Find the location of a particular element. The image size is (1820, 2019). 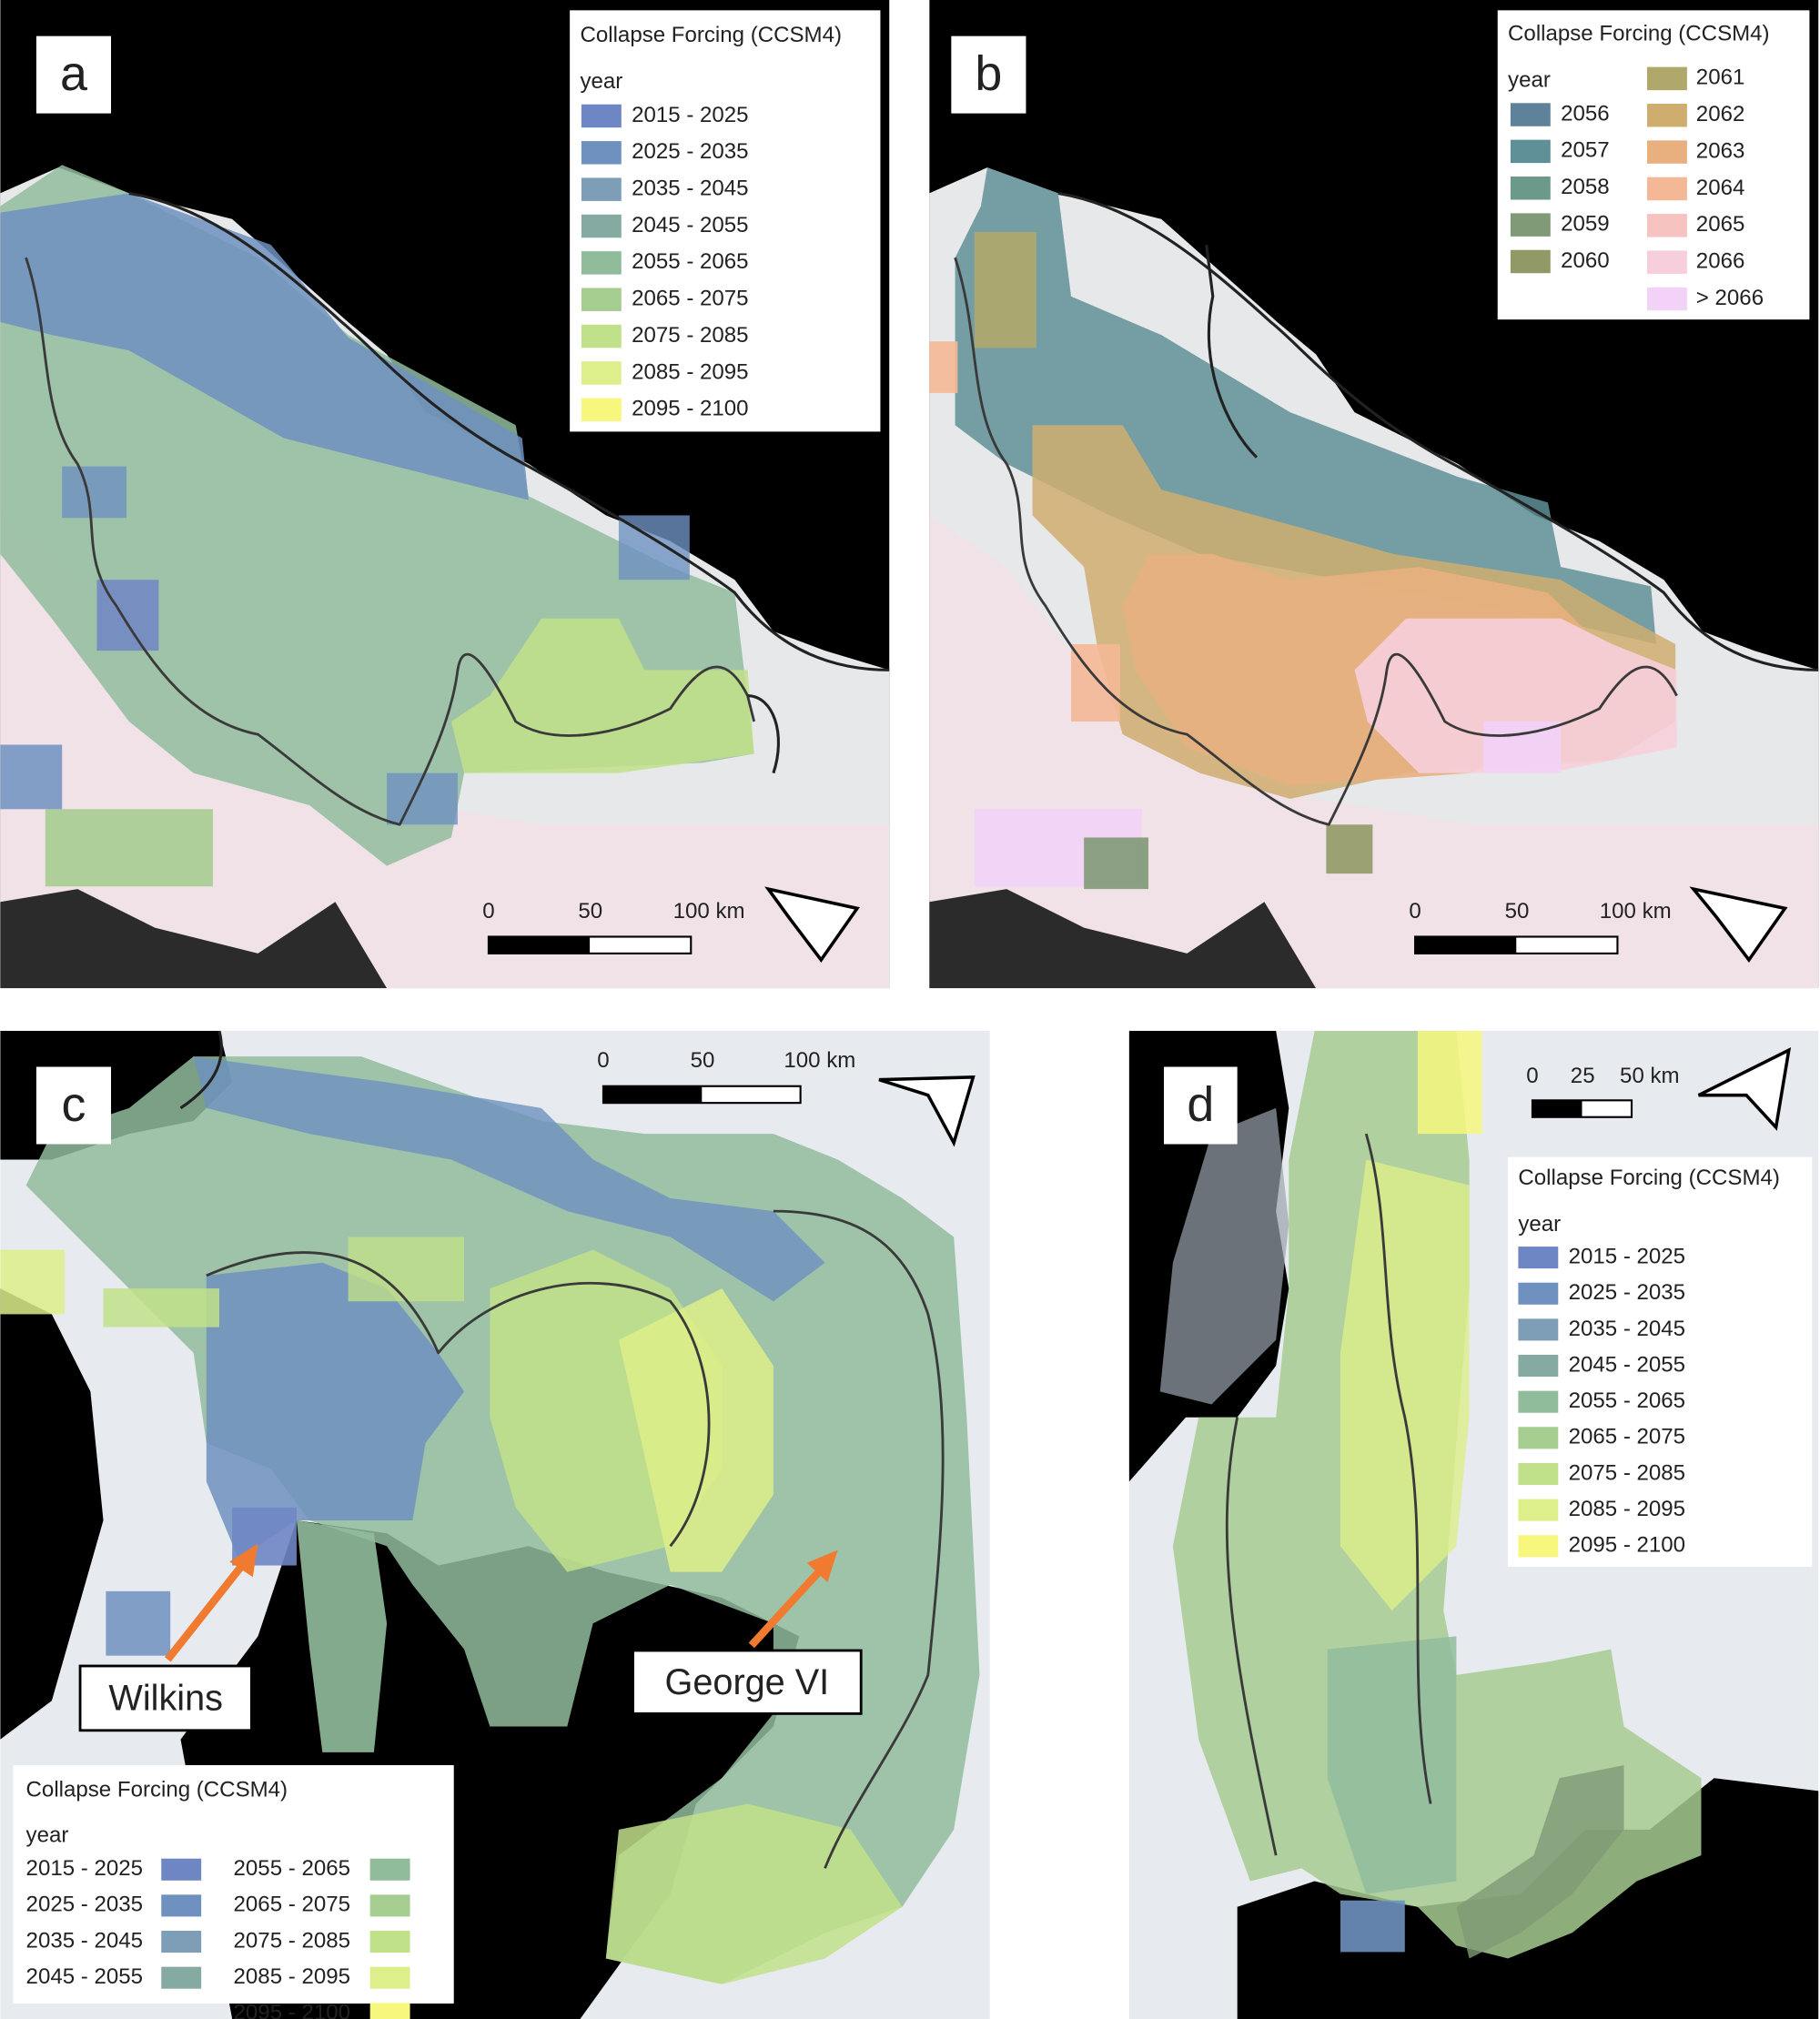

scale-bar-label: 25 is located at coordinates (1583, 1076).